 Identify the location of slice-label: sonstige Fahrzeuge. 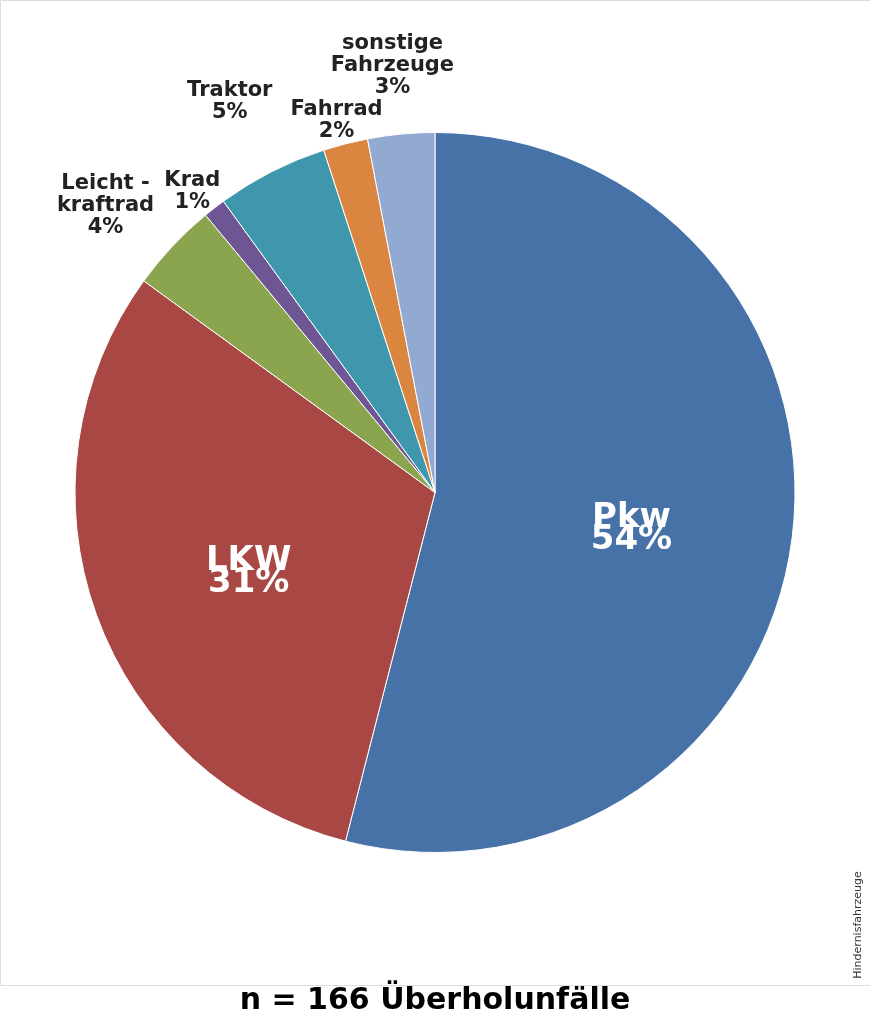
(392, 52).